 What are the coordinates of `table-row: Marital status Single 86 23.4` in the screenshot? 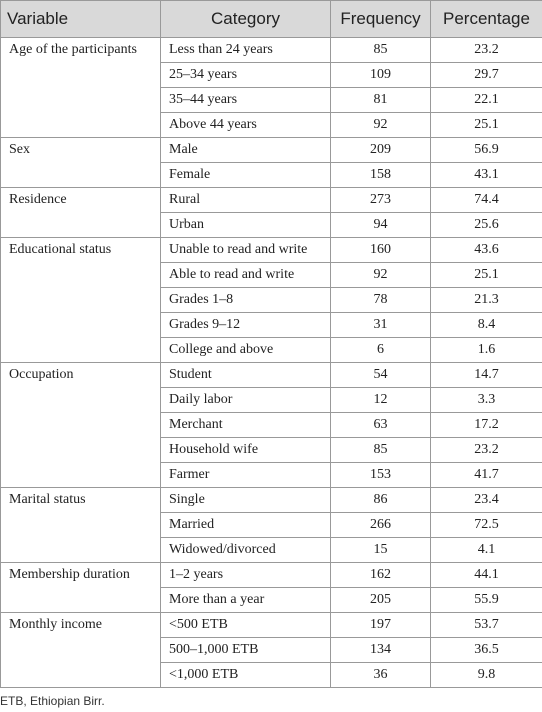 It's located at (271, 525).